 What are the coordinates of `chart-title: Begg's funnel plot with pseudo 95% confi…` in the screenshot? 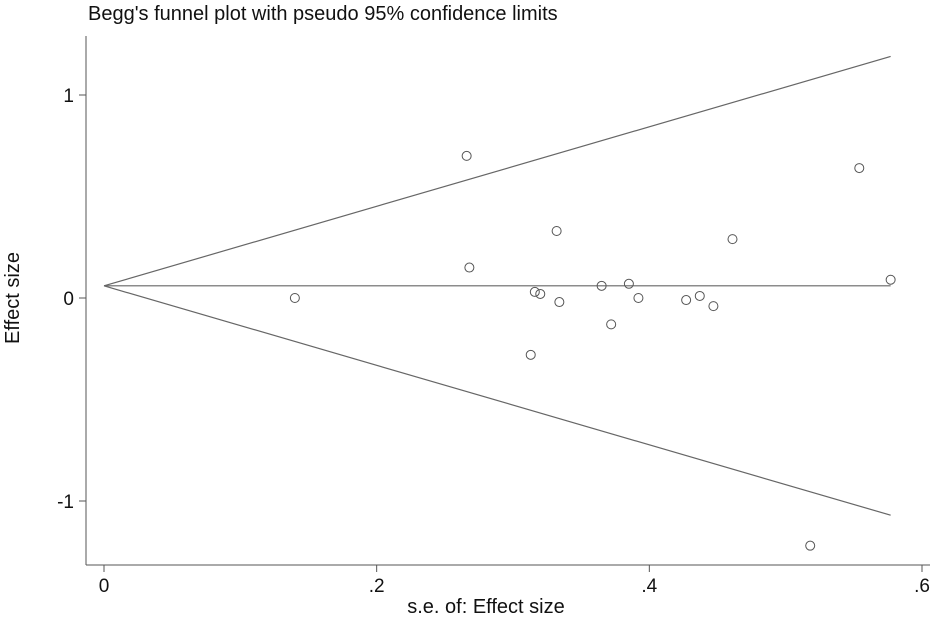 It's located at (323, 14).